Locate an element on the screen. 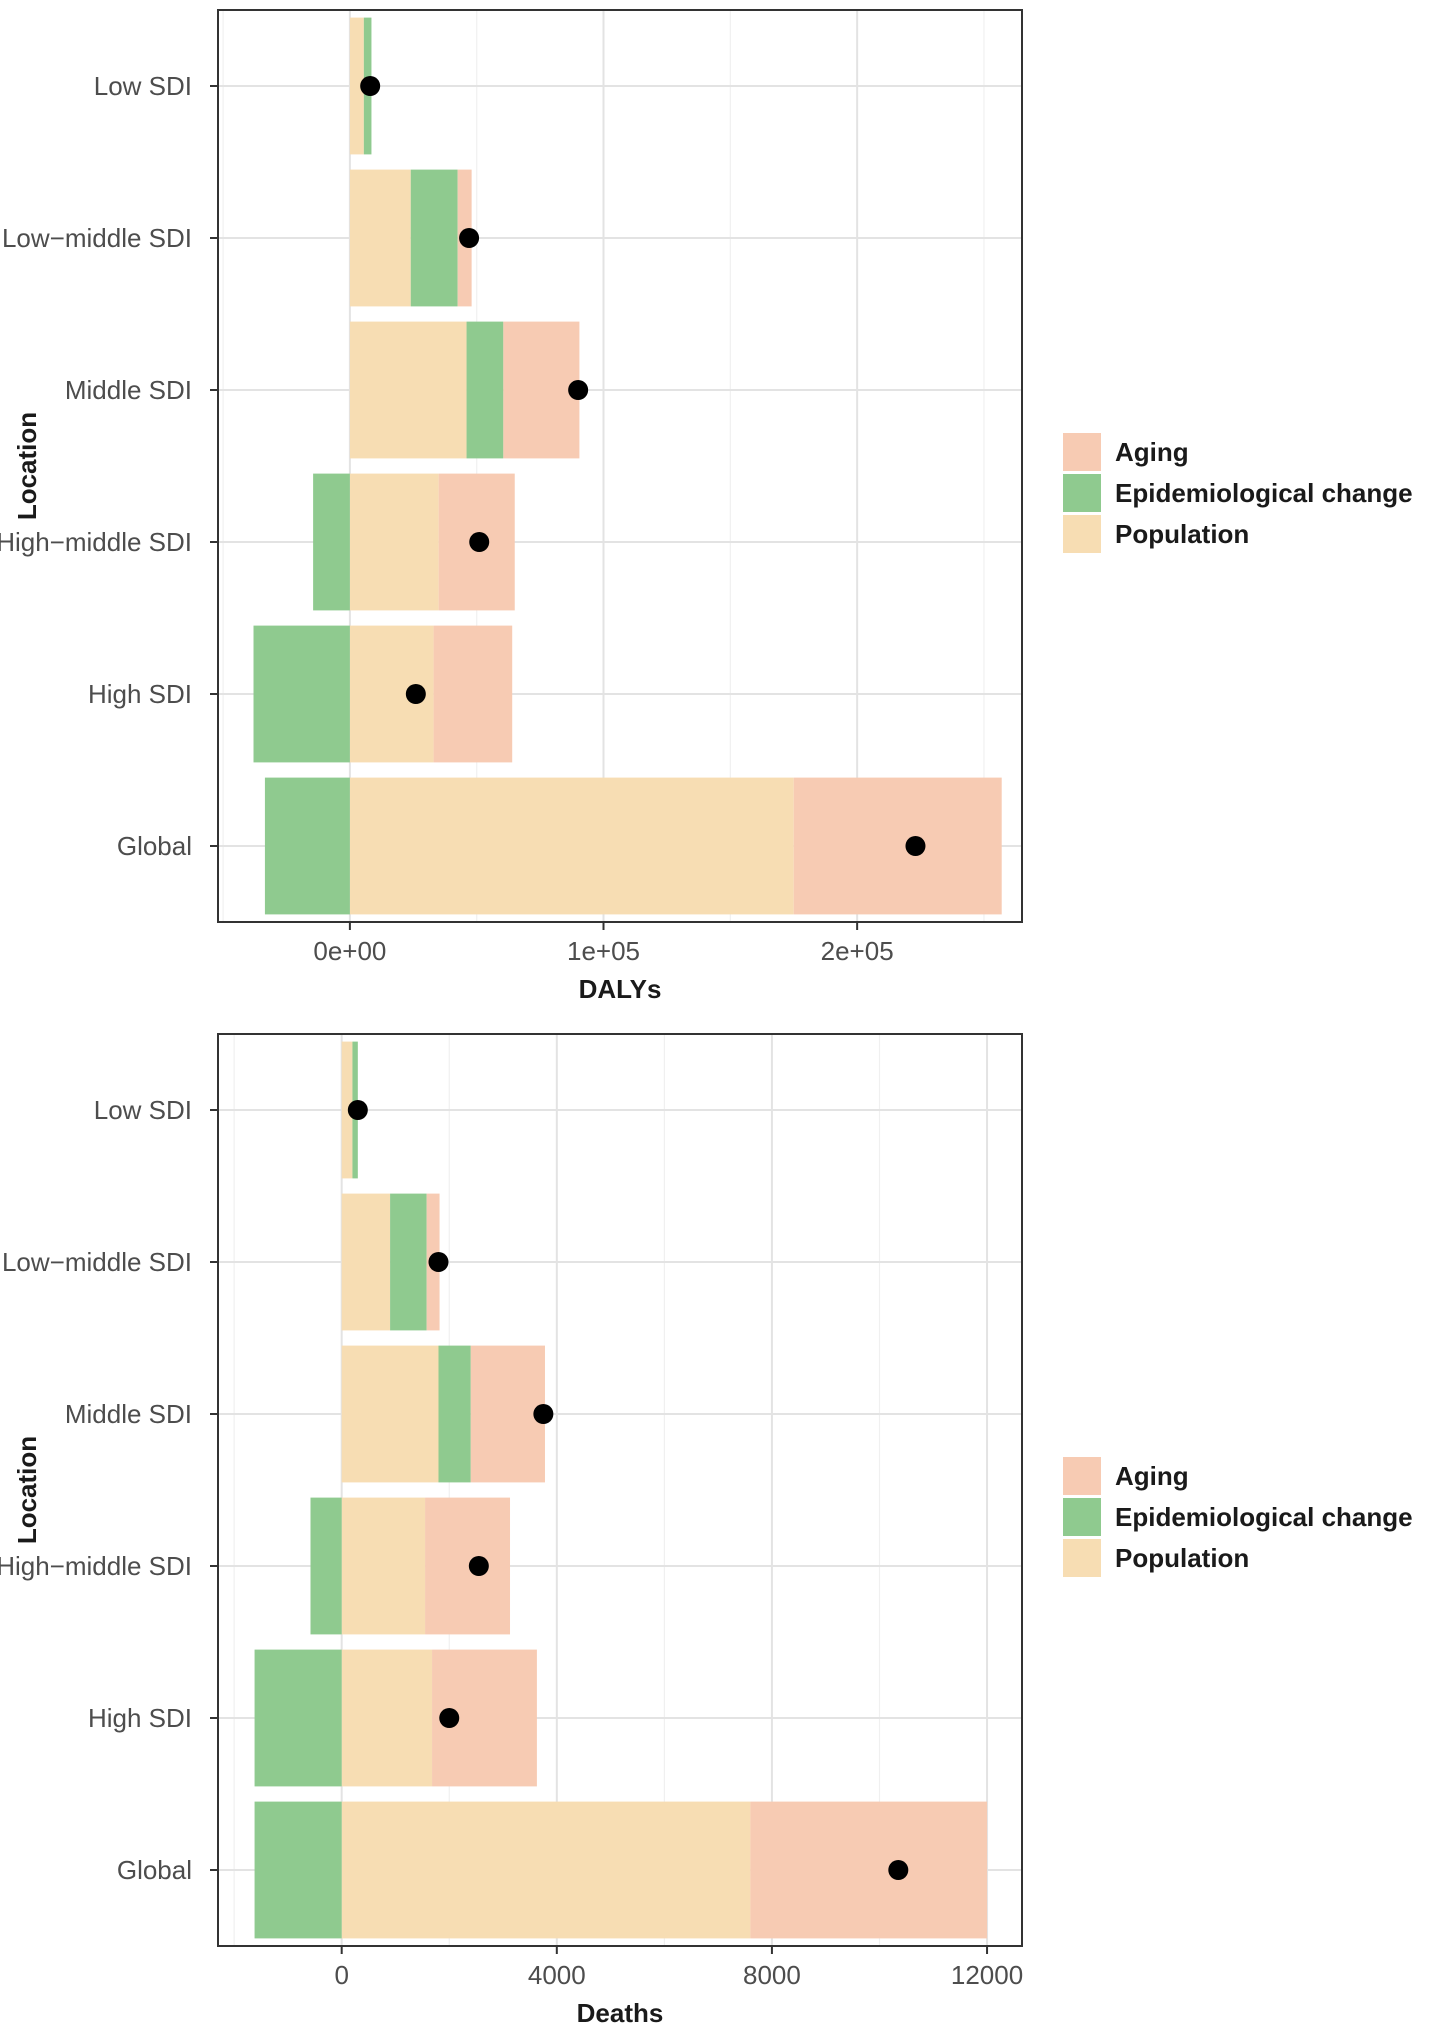 This screenshot has height=2033, width=1430. x-tick-label: 4000 is located at coordinates (557, 1975).